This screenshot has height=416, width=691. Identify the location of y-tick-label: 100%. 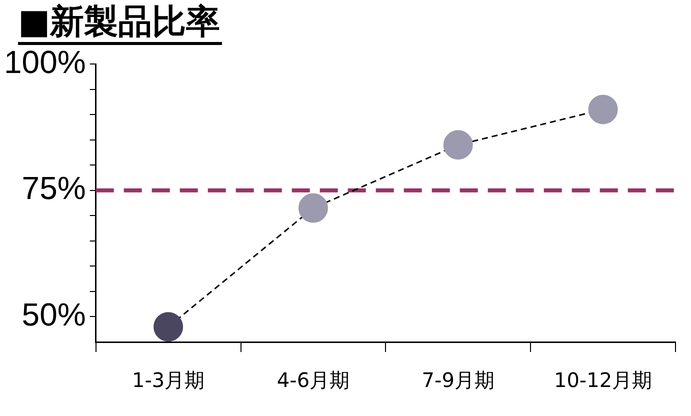
(45, 62).